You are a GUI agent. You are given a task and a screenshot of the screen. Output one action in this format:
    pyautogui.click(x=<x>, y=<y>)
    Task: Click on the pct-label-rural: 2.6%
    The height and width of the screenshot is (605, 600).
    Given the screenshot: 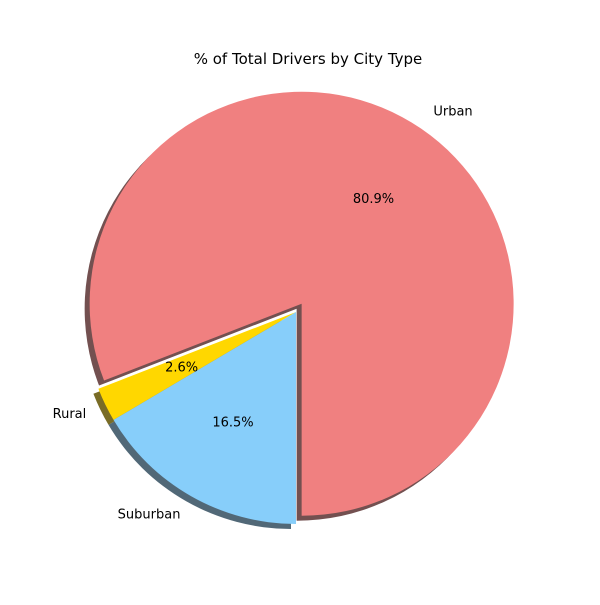 What is the action you would take?
    pyautogui.click(x=181, y=368)
    